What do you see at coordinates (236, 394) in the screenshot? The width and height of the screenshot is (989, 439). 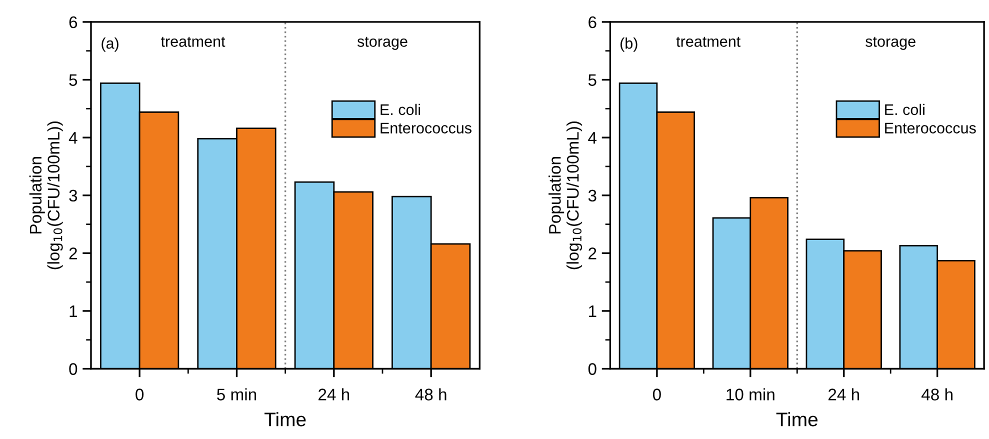 I see `x-tick-label: 5 min` at bounding box center [236, 394].